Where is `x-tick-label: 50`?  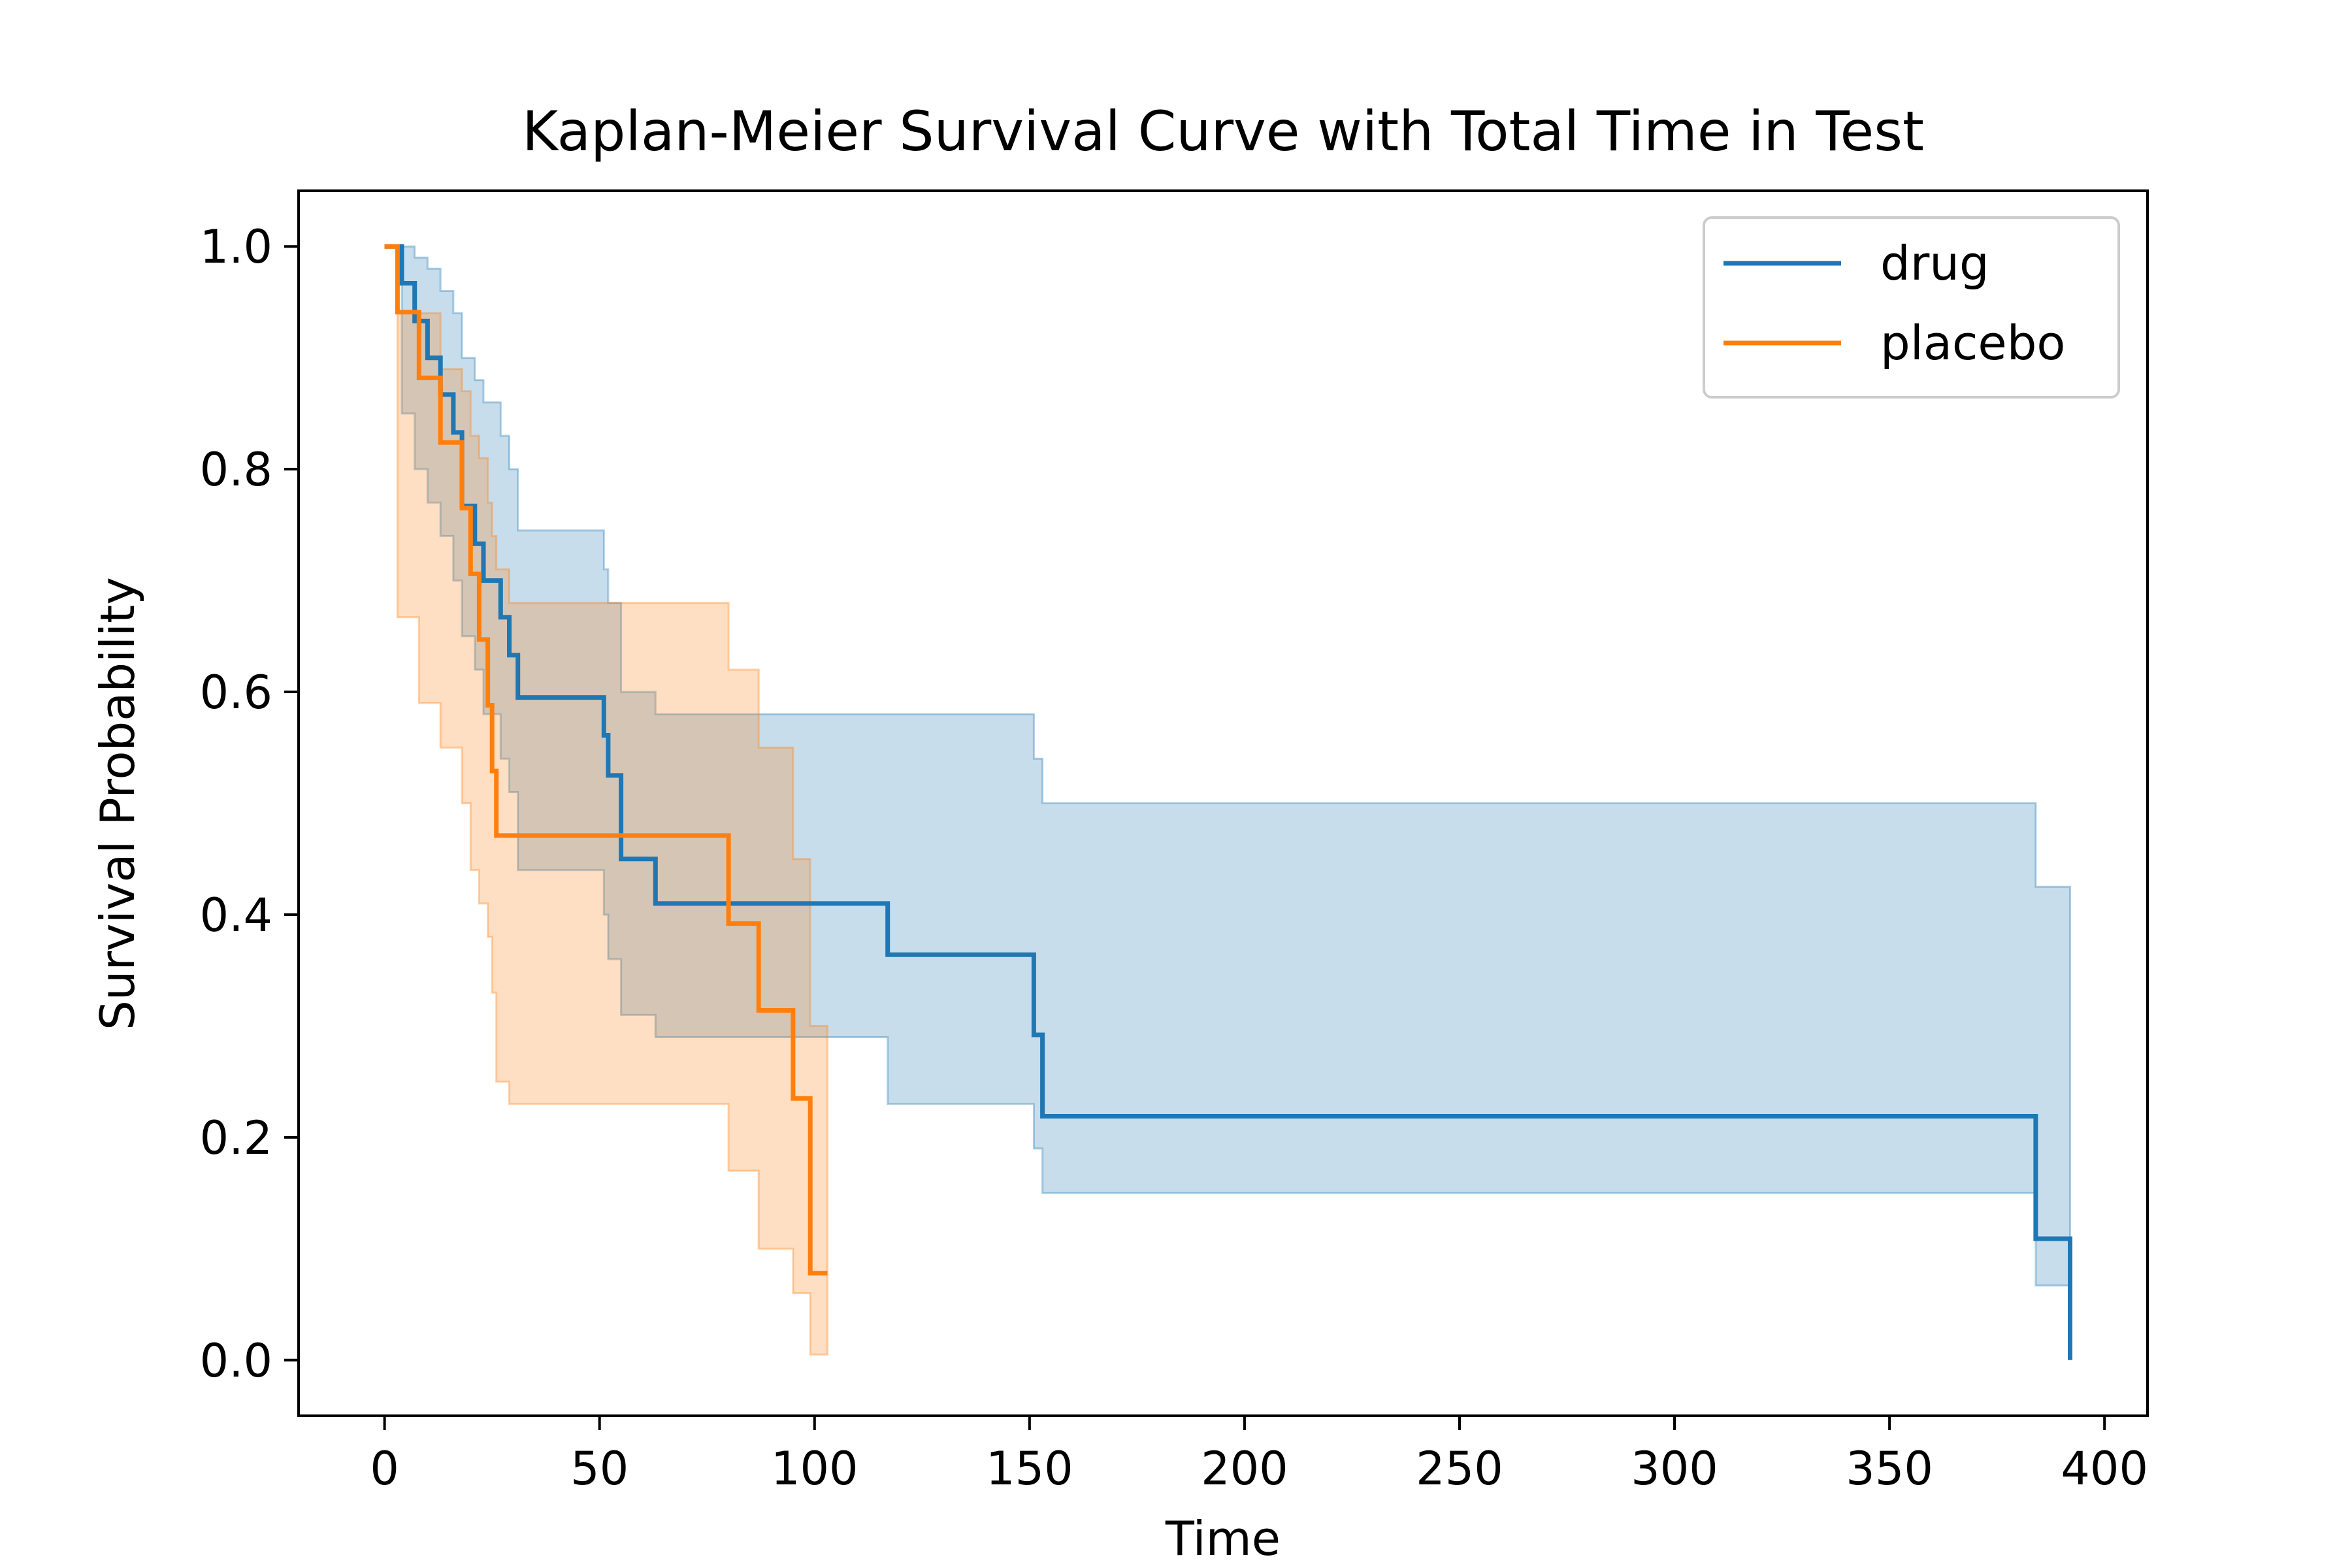
x-tick-label: 50 is located at coordinates (599, 1468).